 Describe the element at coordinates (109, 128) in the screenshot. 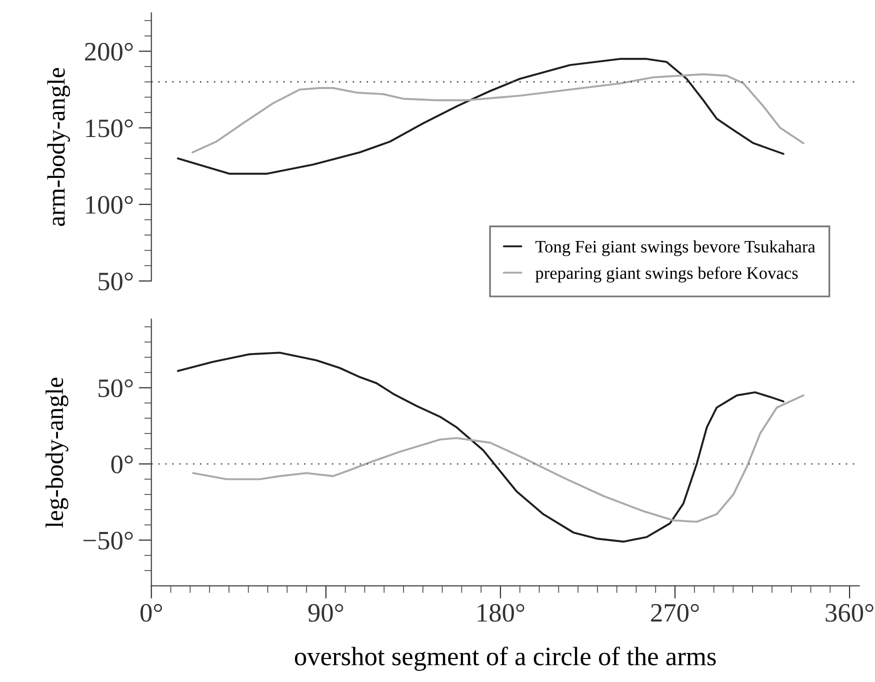

I see `y-tick-label: 150°` at that location.